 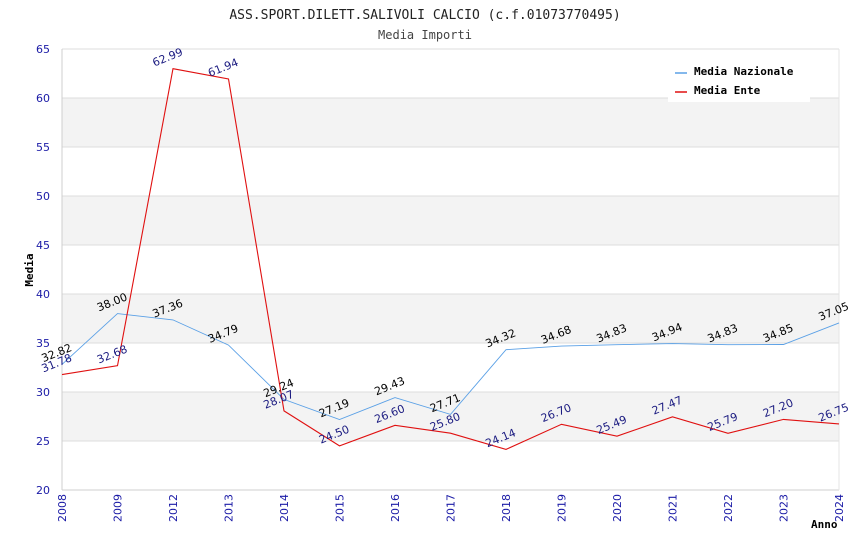 What do you see at coordinates (43, 270) in the screenshot?
I see `y-axis-ticks: 20 25 30 35 40 45 50 55 60 65` at bounding box center [43, 270].